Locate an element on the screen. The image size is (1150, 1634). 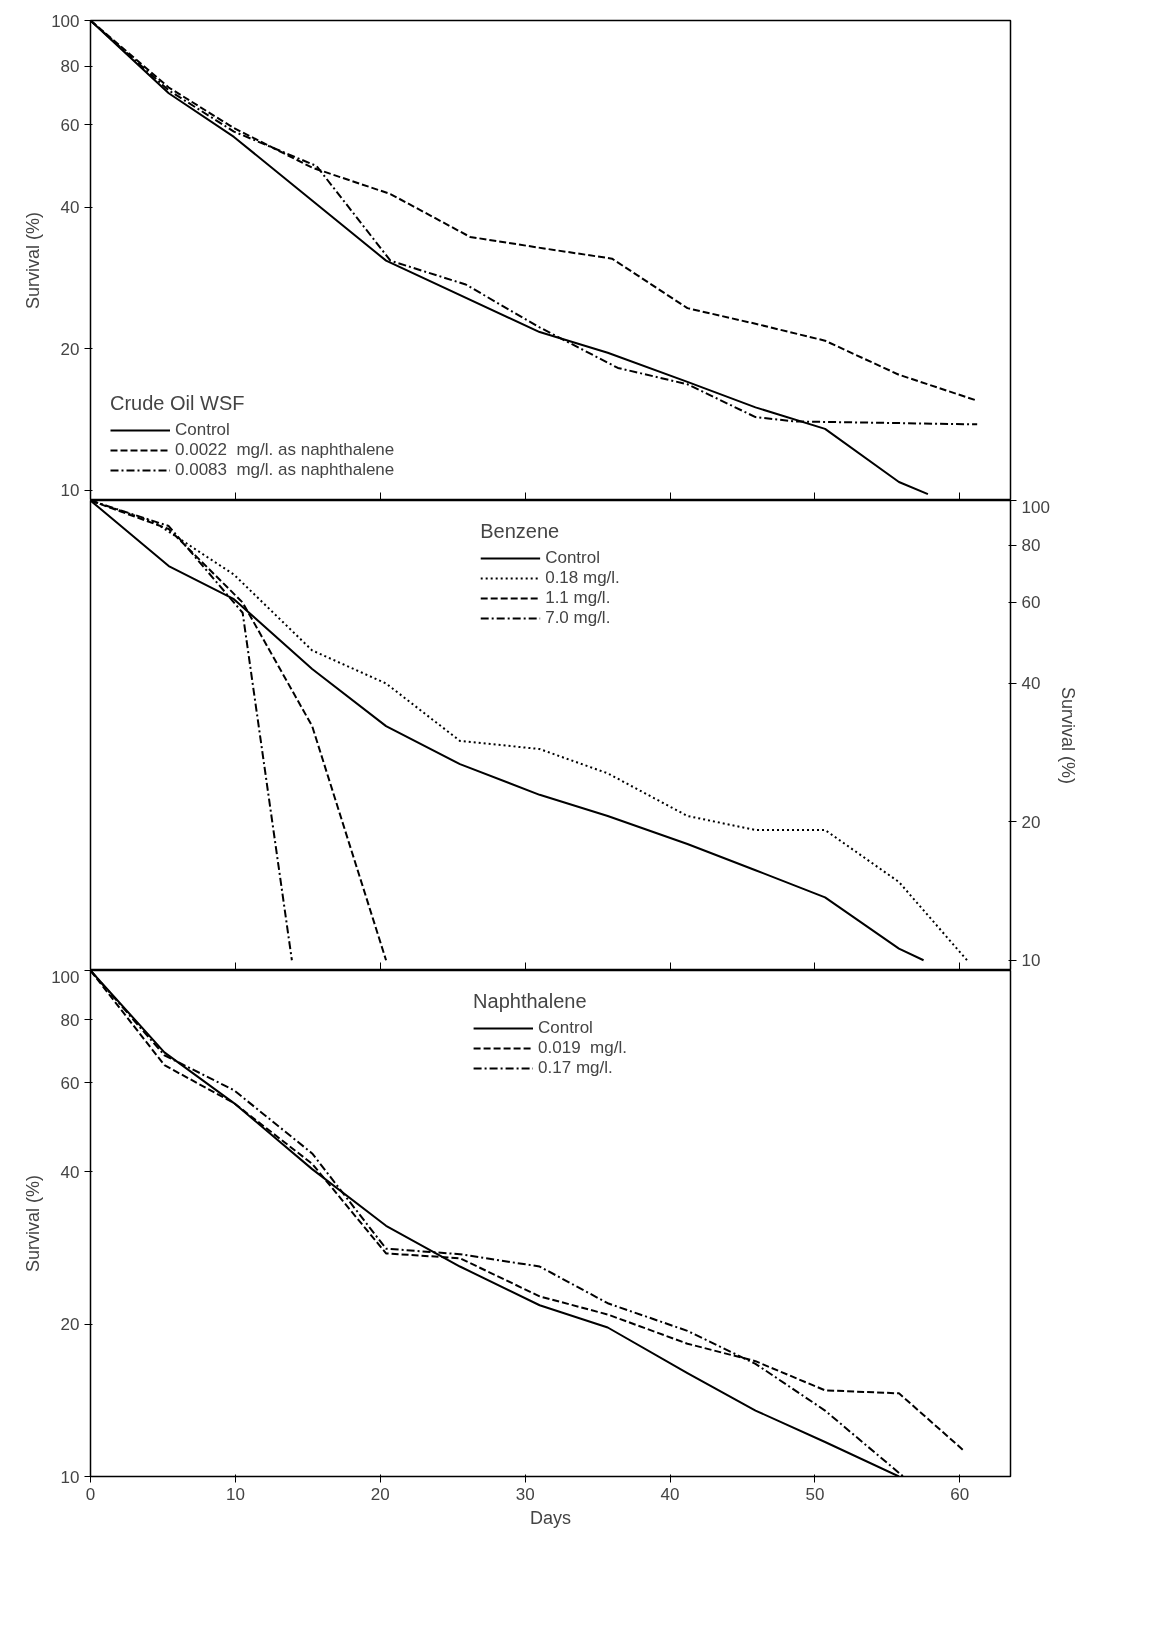
x-tick-label: 50 is located at coordinates (815, 1494).